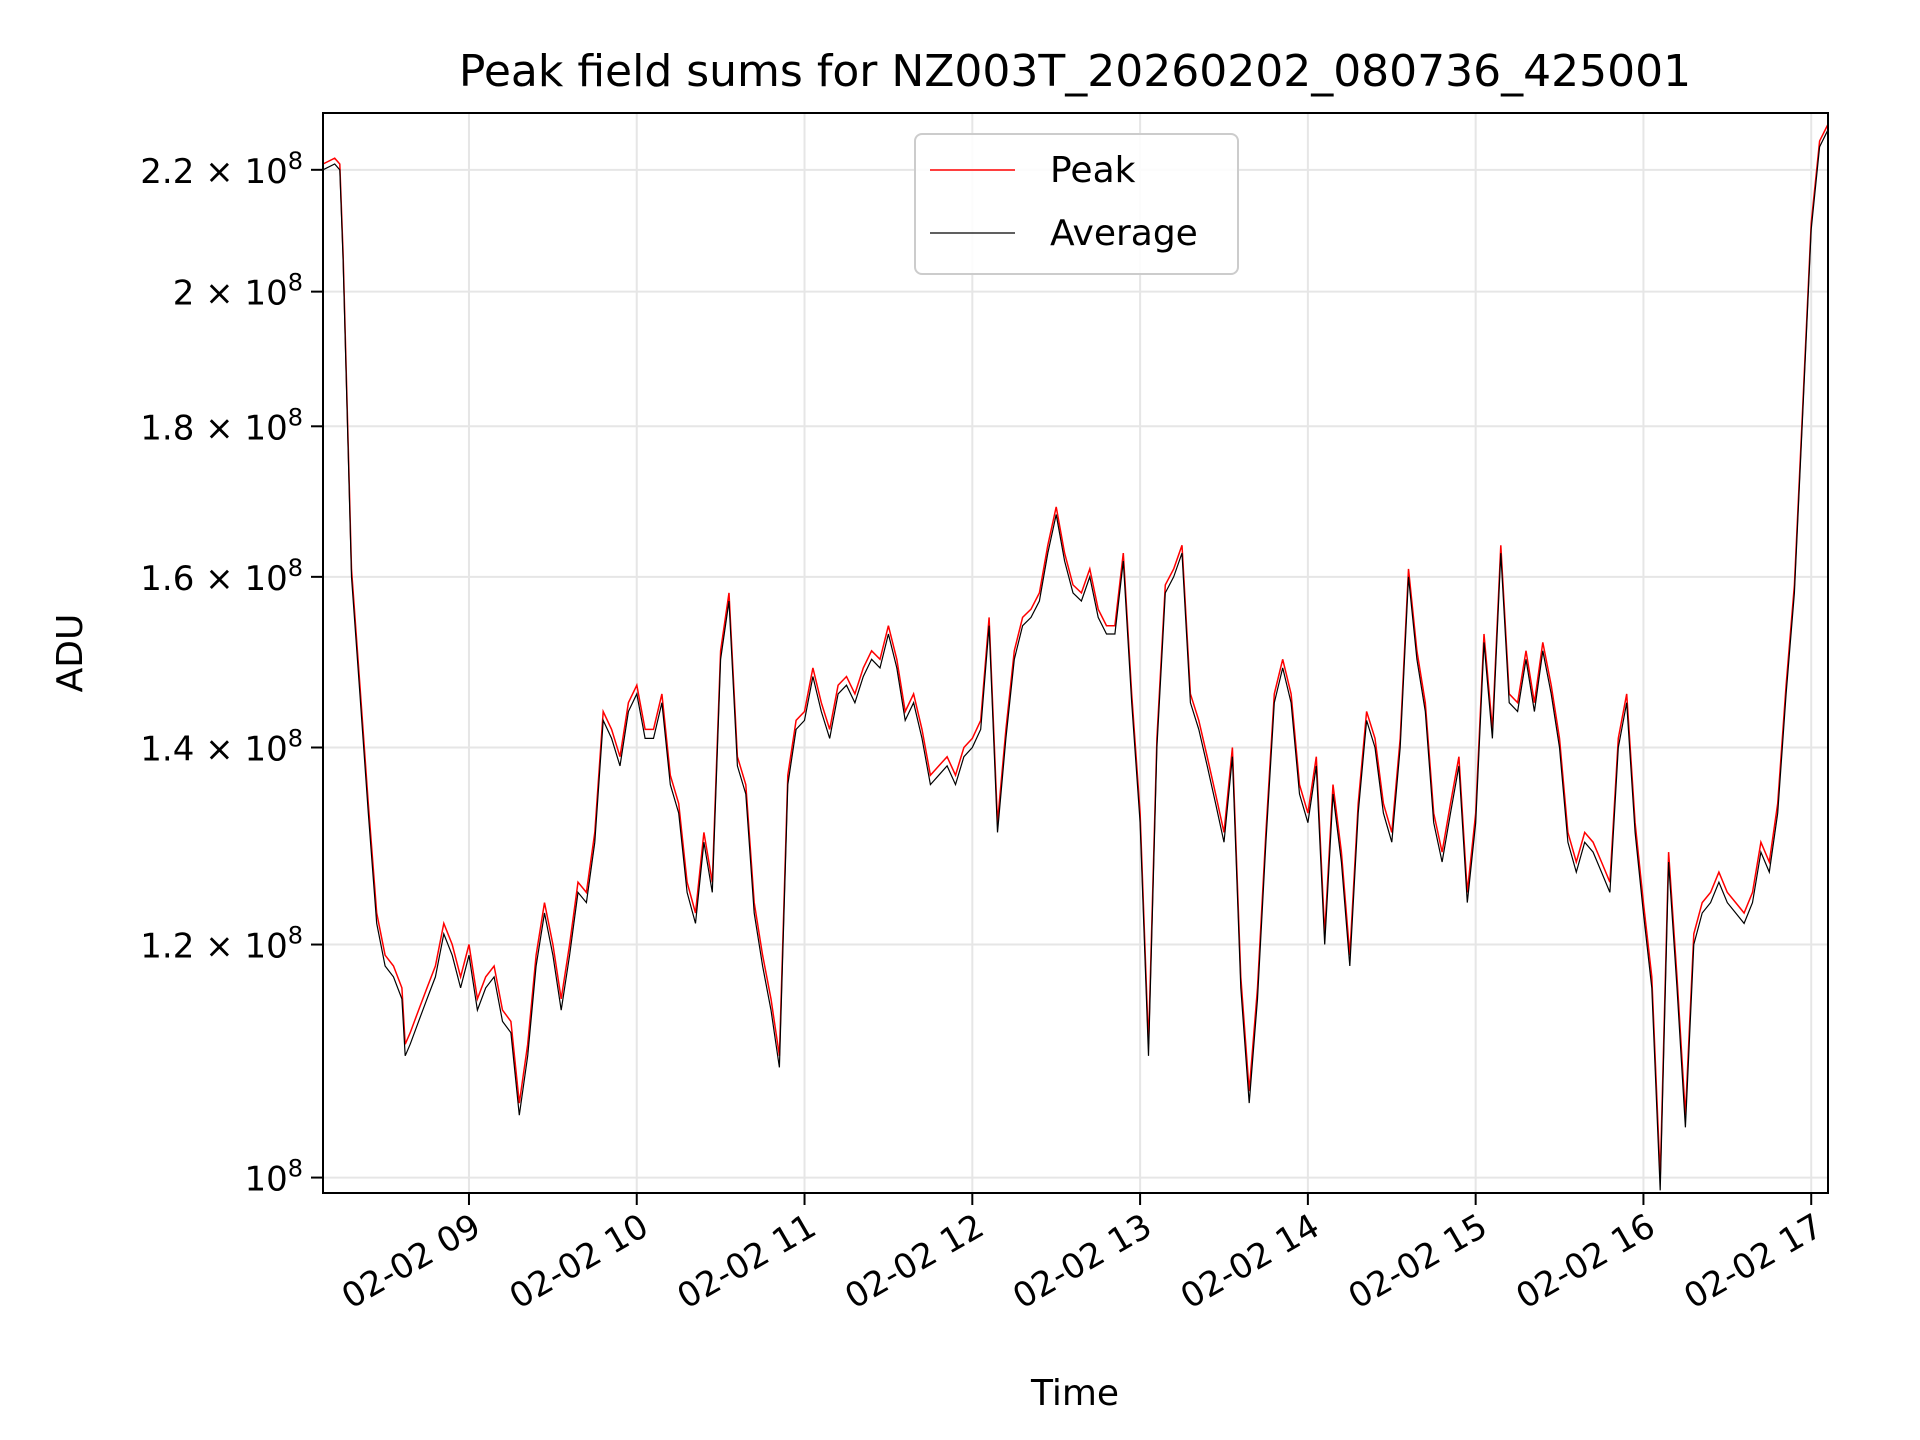 The height and width of the screenshot is (1440, 1920). I want to click on y-tick-label-4: 1.8 × 108, so click(221, 425).